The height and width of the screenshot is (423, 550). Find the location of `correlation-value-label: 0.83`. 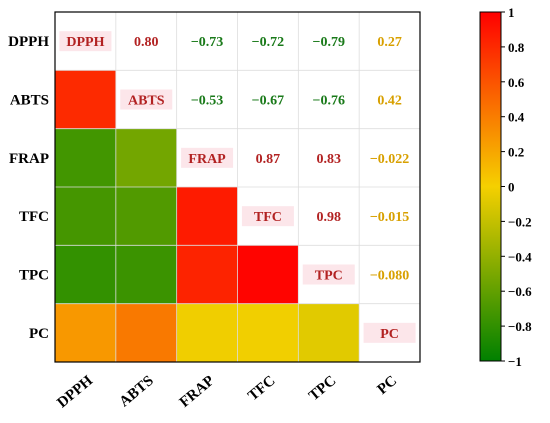

correlation-value-label: 0.83 is located at coordinates (329, 159).